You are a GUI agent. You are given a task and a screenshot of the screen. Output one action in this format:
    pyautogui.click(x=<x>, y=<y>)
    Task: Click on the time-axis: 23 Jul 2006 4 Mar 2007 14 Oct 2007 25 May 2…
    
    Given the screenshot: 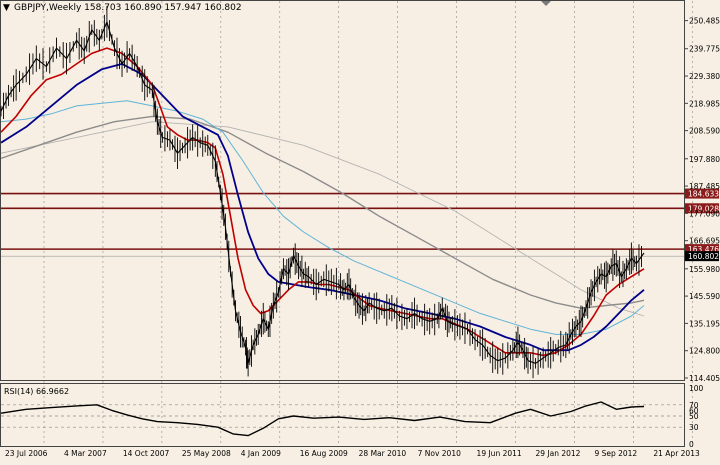 What is the action you would take?
    pyautogui.click(x=352, y=453)
    